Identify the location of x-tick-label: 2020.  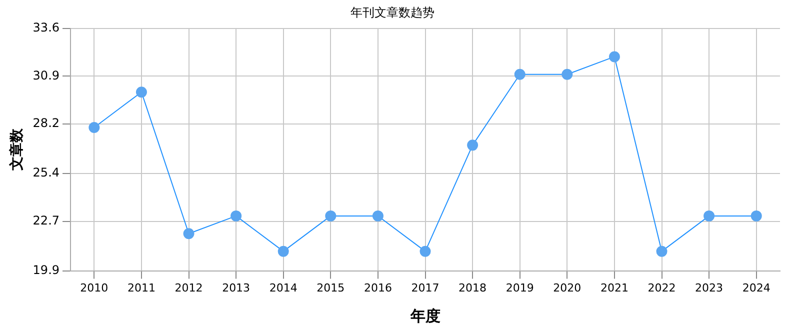
(567, 287).